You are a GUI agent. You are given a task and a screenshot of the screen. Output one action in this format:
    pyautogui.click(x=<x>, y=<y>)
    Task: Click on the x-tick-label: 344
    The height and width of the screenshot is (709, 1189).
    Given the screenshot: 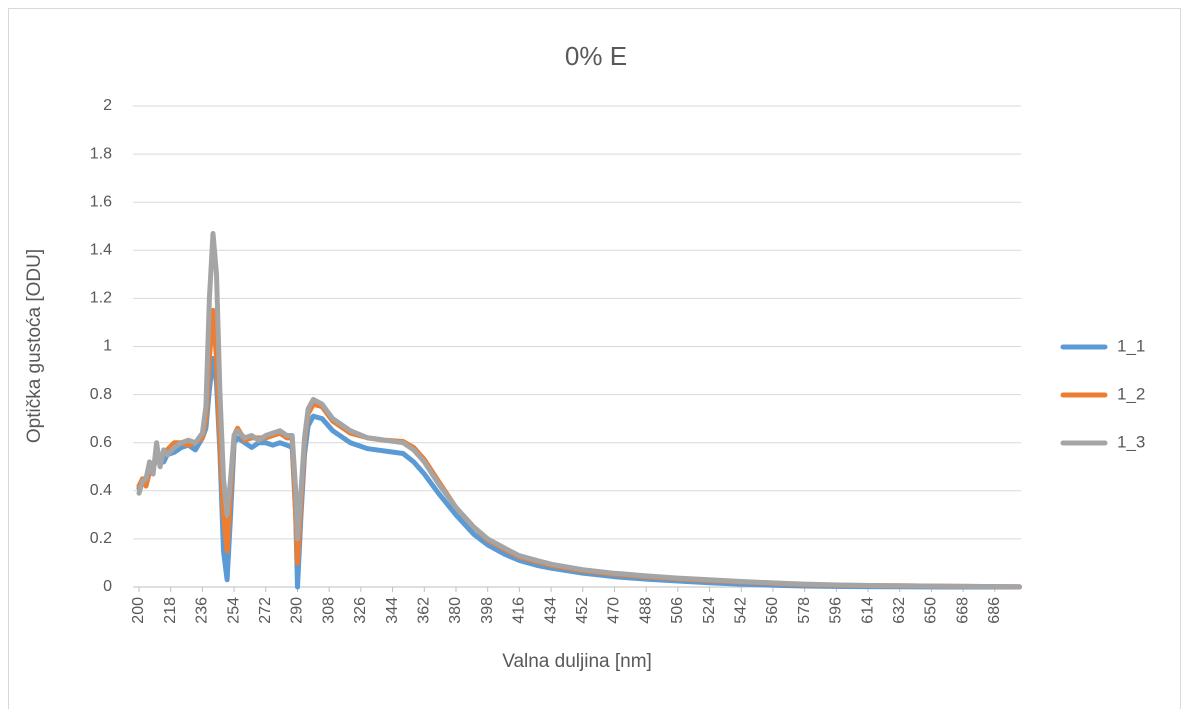 What is the action you would take?
    pyautogui.click(x=392, y=610)
    